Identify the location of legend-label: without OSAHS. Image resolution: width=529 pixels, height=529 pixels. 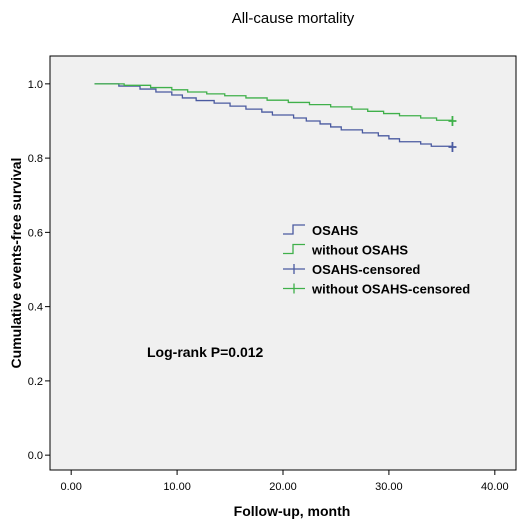
(359, 250).